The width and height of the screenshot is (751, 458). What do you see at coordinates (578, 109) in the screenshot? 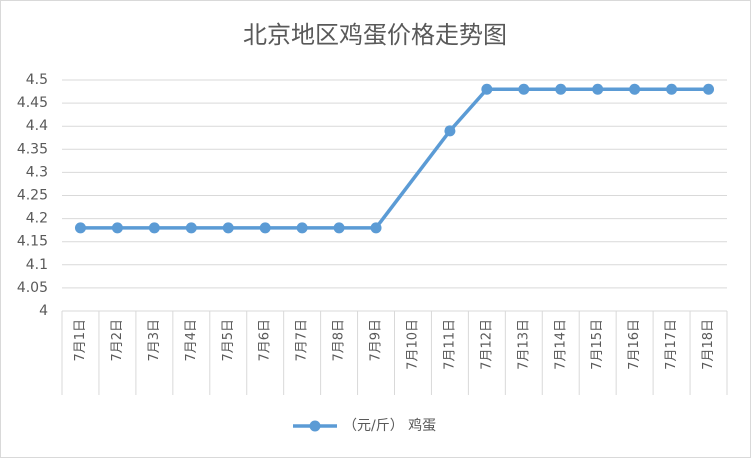
I see `line-segment` at bounding box center [578, 109].